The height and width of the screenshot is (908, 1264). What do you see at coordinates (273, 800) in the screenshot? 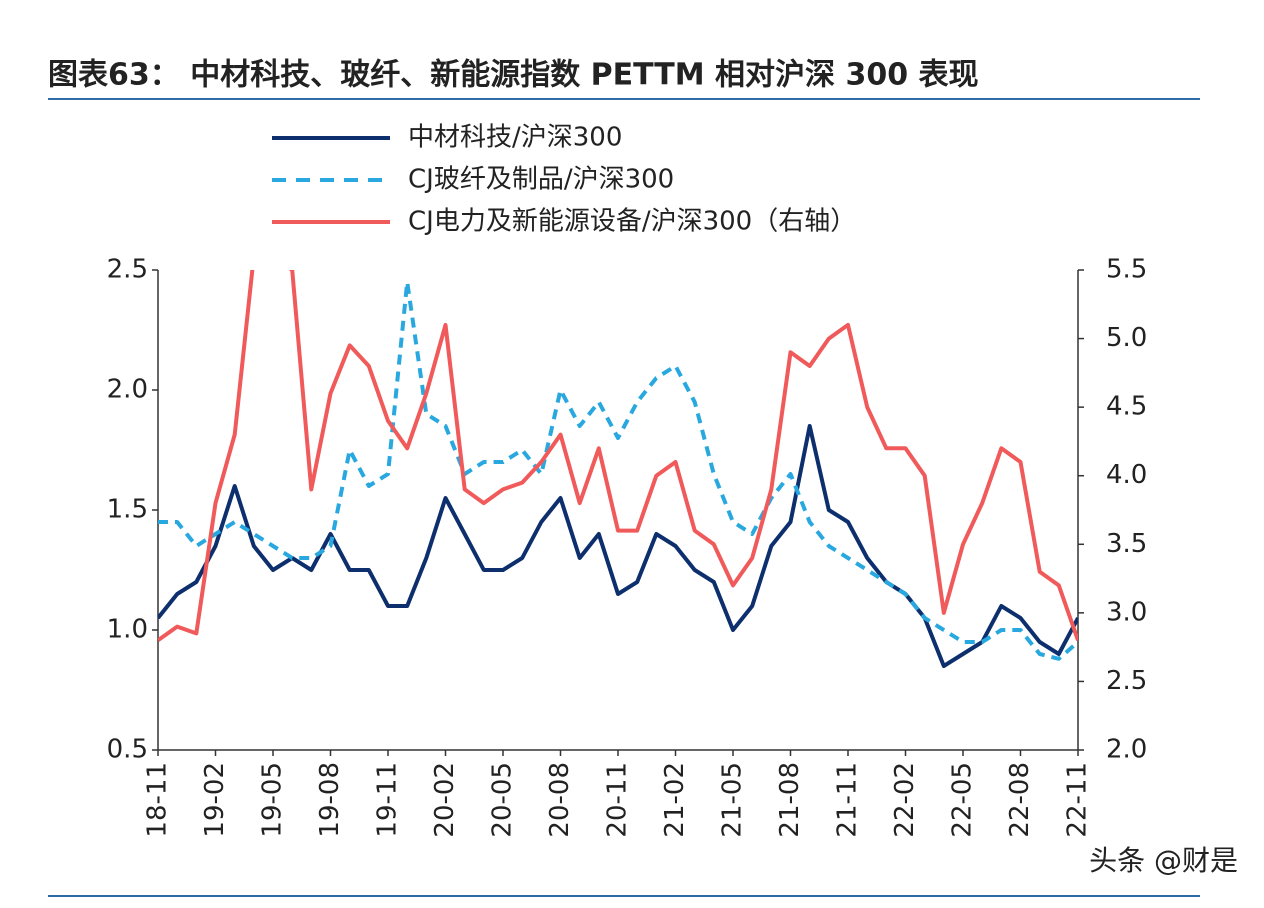
I see `x-tick-label: 19-05` at bounding box center [273, 800].